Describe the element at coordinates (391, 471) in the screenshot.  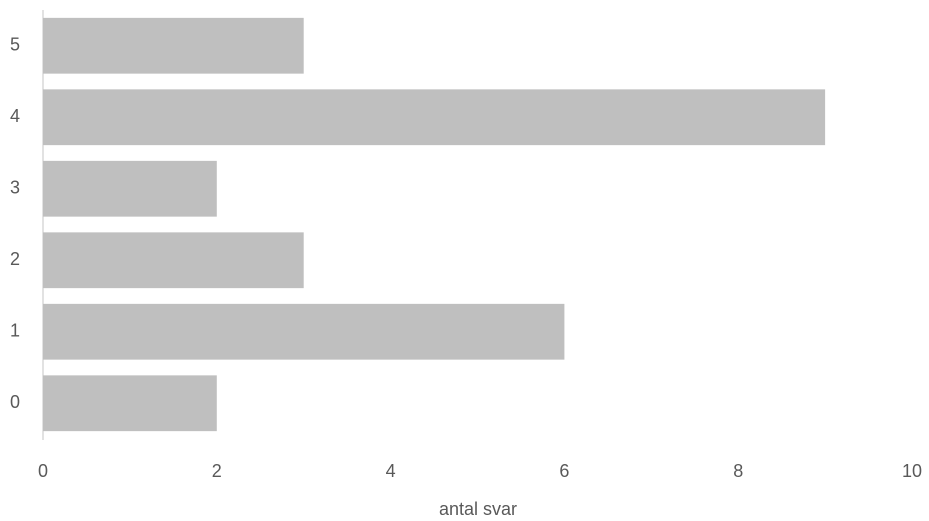
I see `x-tick-label: 4` at that location.